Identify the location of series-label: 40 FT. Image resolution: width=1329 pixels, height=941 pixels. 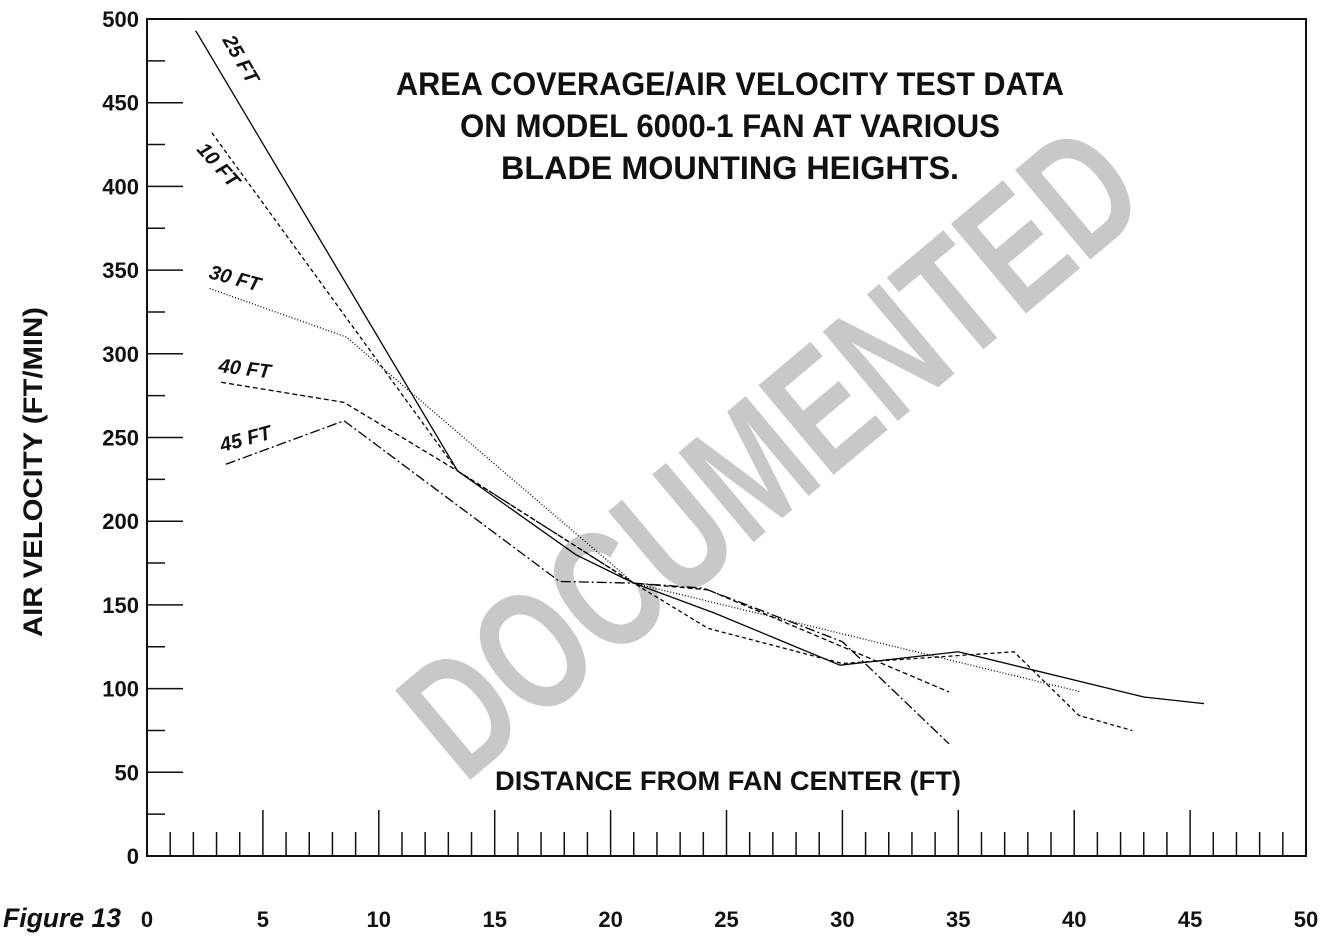
(244, 369).